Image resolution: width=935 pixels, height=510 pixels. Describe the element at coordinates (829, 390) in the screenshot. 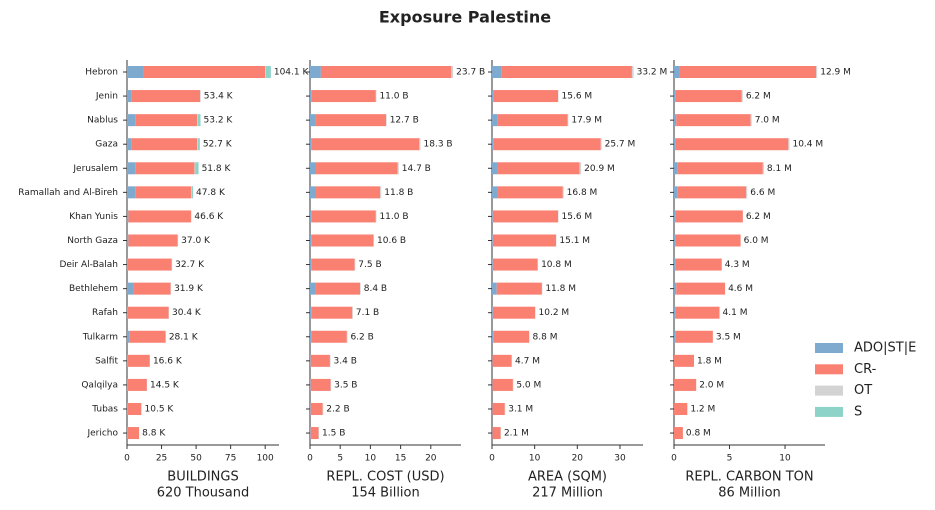

I see `legend-swatch` at that location.